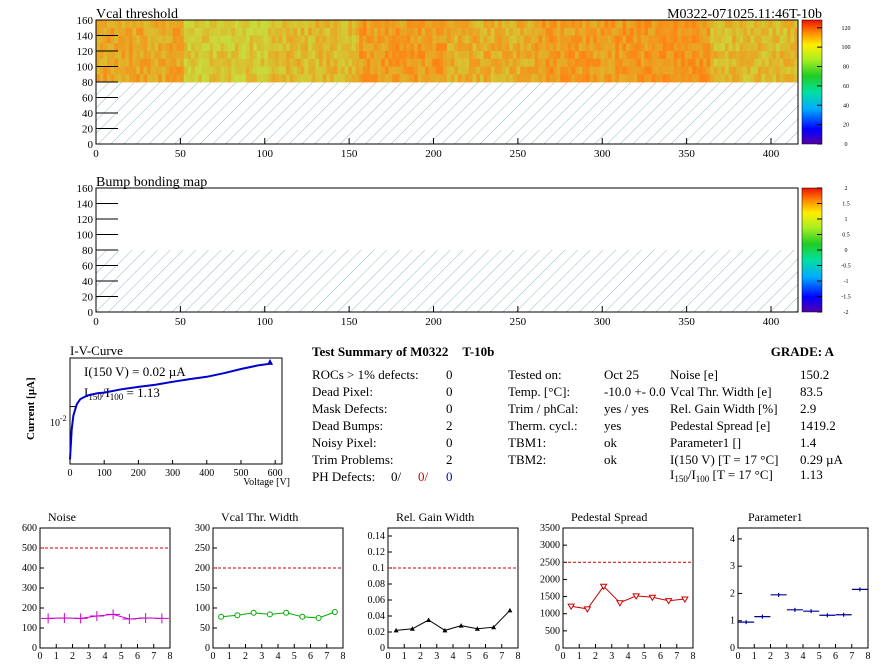 The width and height of the screenshot is (896, 672). I want to click on small-ytick-label: 300, so click(29, 588).